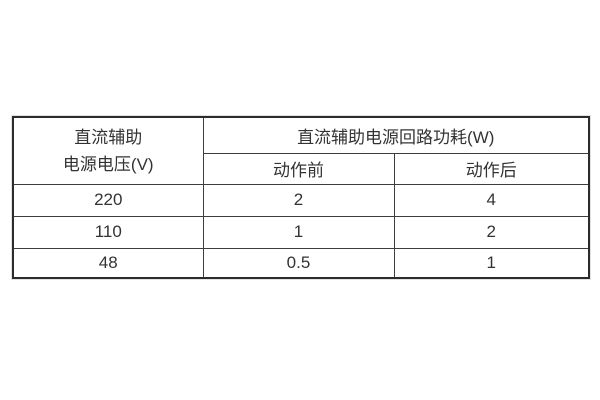  I want to click on before-value-cell: 1, so click(298, 232).